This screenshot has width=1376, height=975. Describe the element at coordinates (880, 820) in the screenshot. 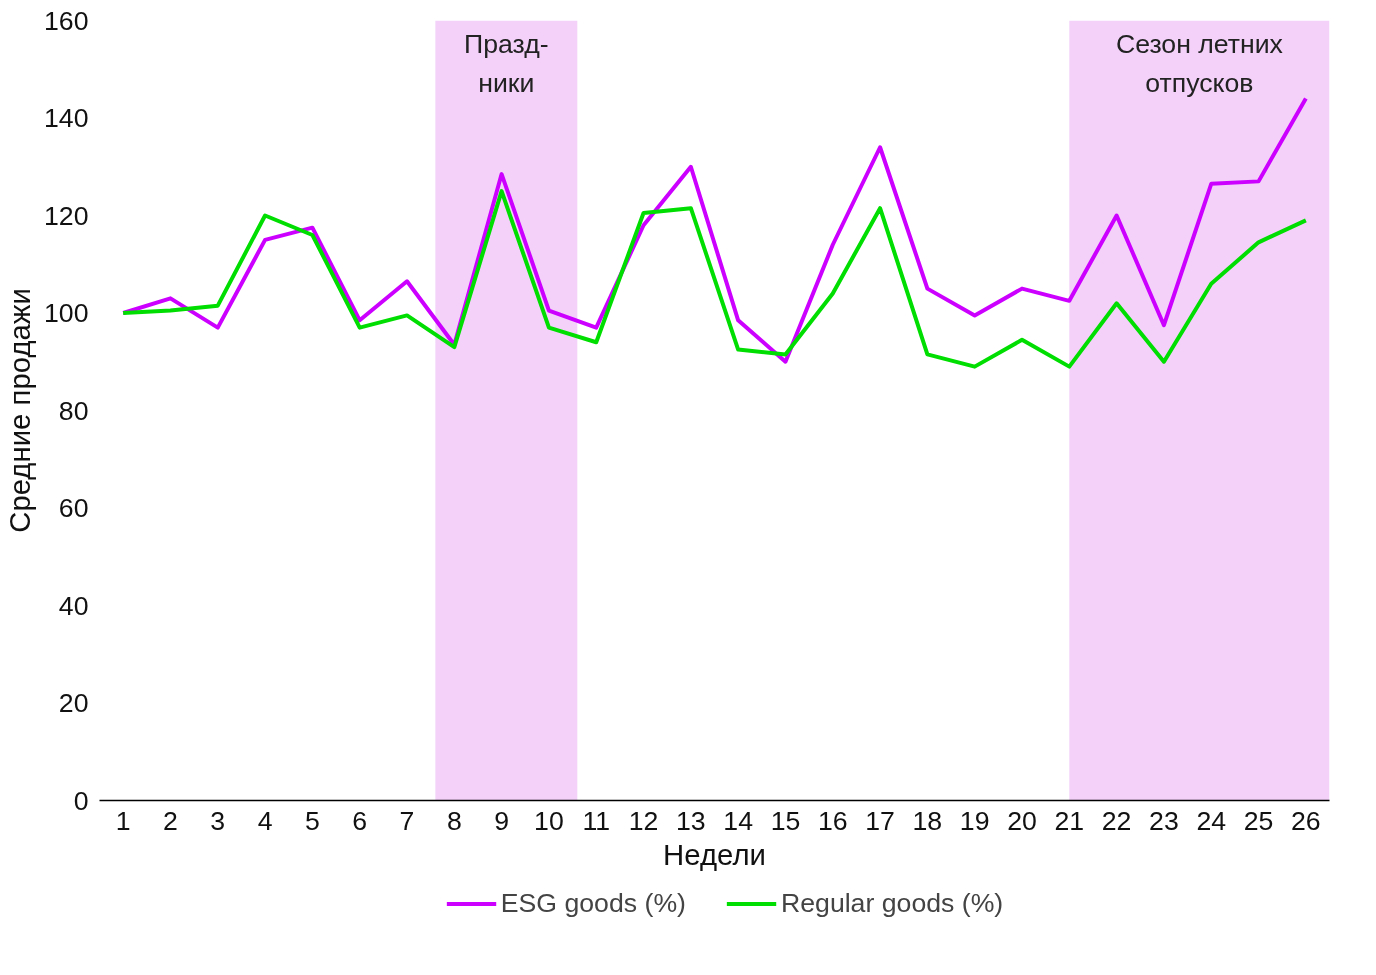

I see `x-tick-label: 17` at that location.